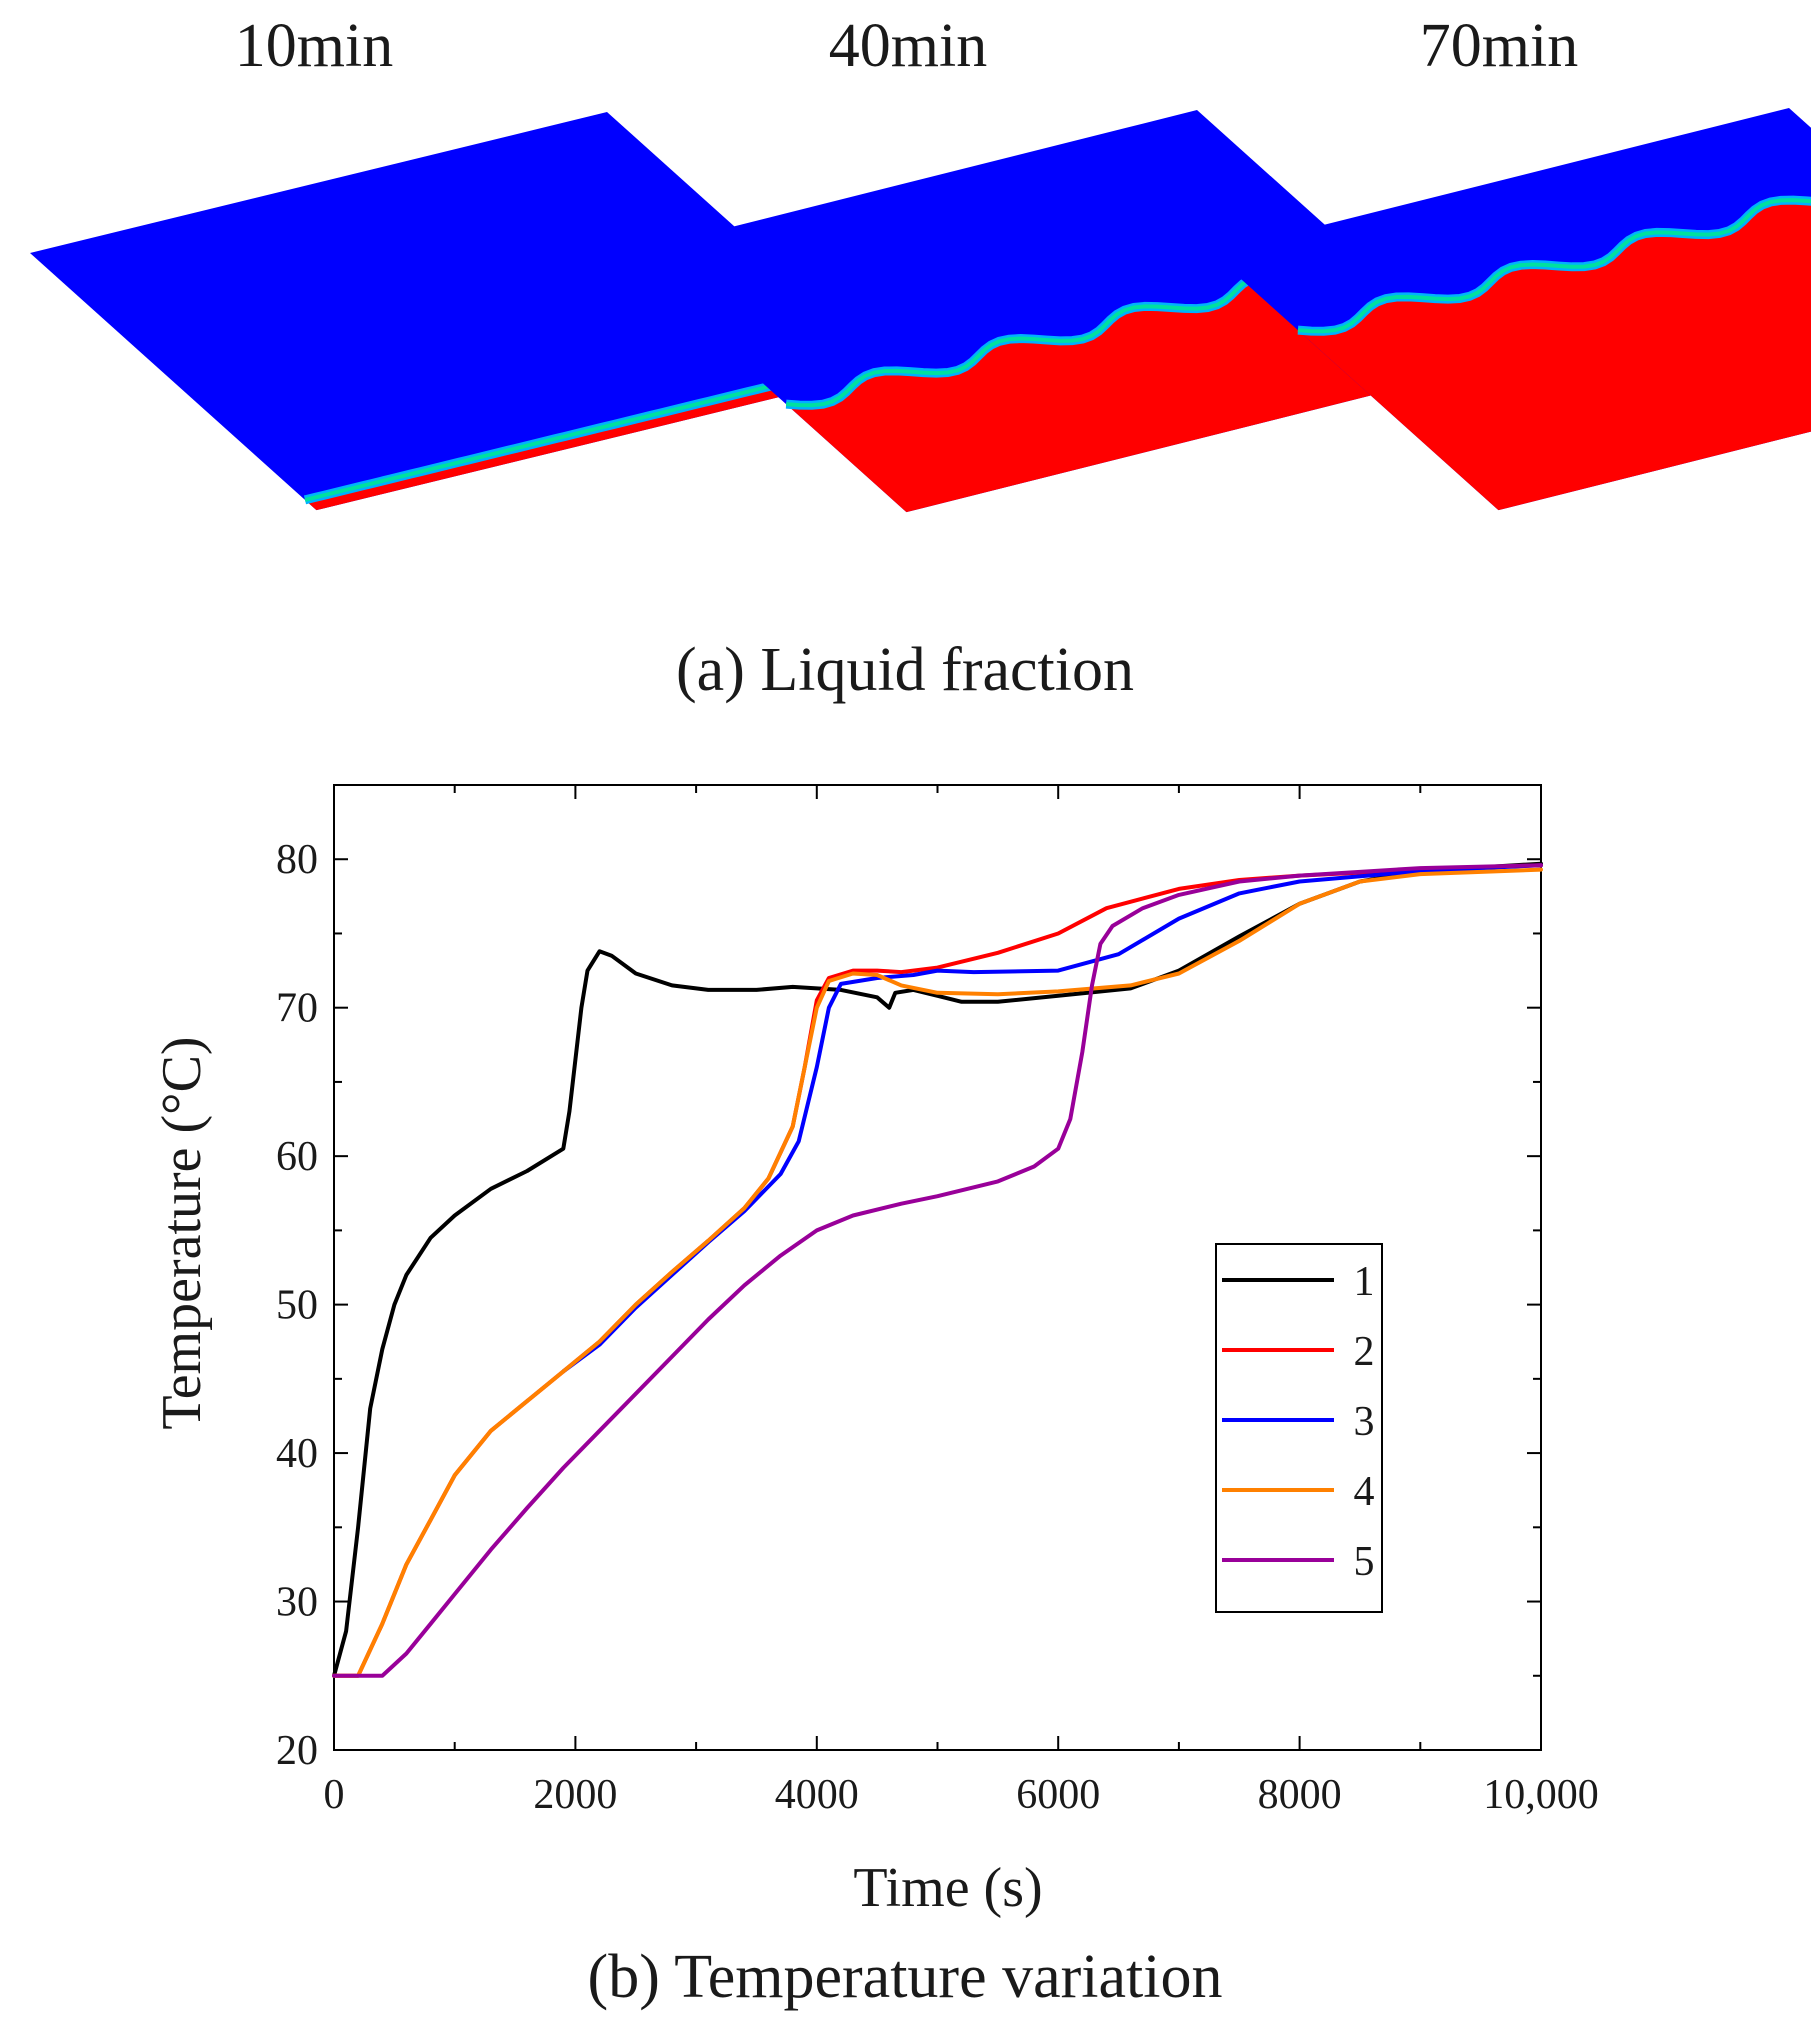  What do you see at coordinates (817, 1795) in the screenshot?
I see `x-tick-label: 4000` at bounding box center [817, 1795].